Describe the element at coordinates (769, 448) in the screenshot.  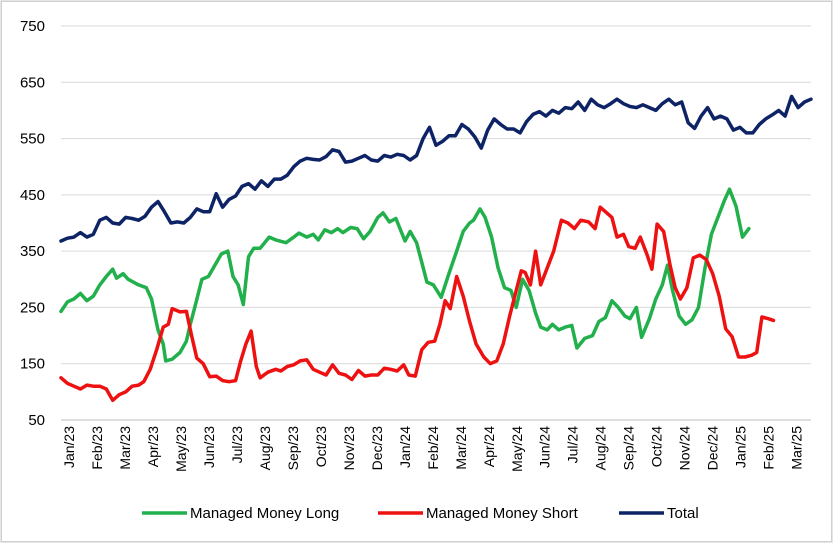
I see `x-tick-label: Feb/25` at that location.